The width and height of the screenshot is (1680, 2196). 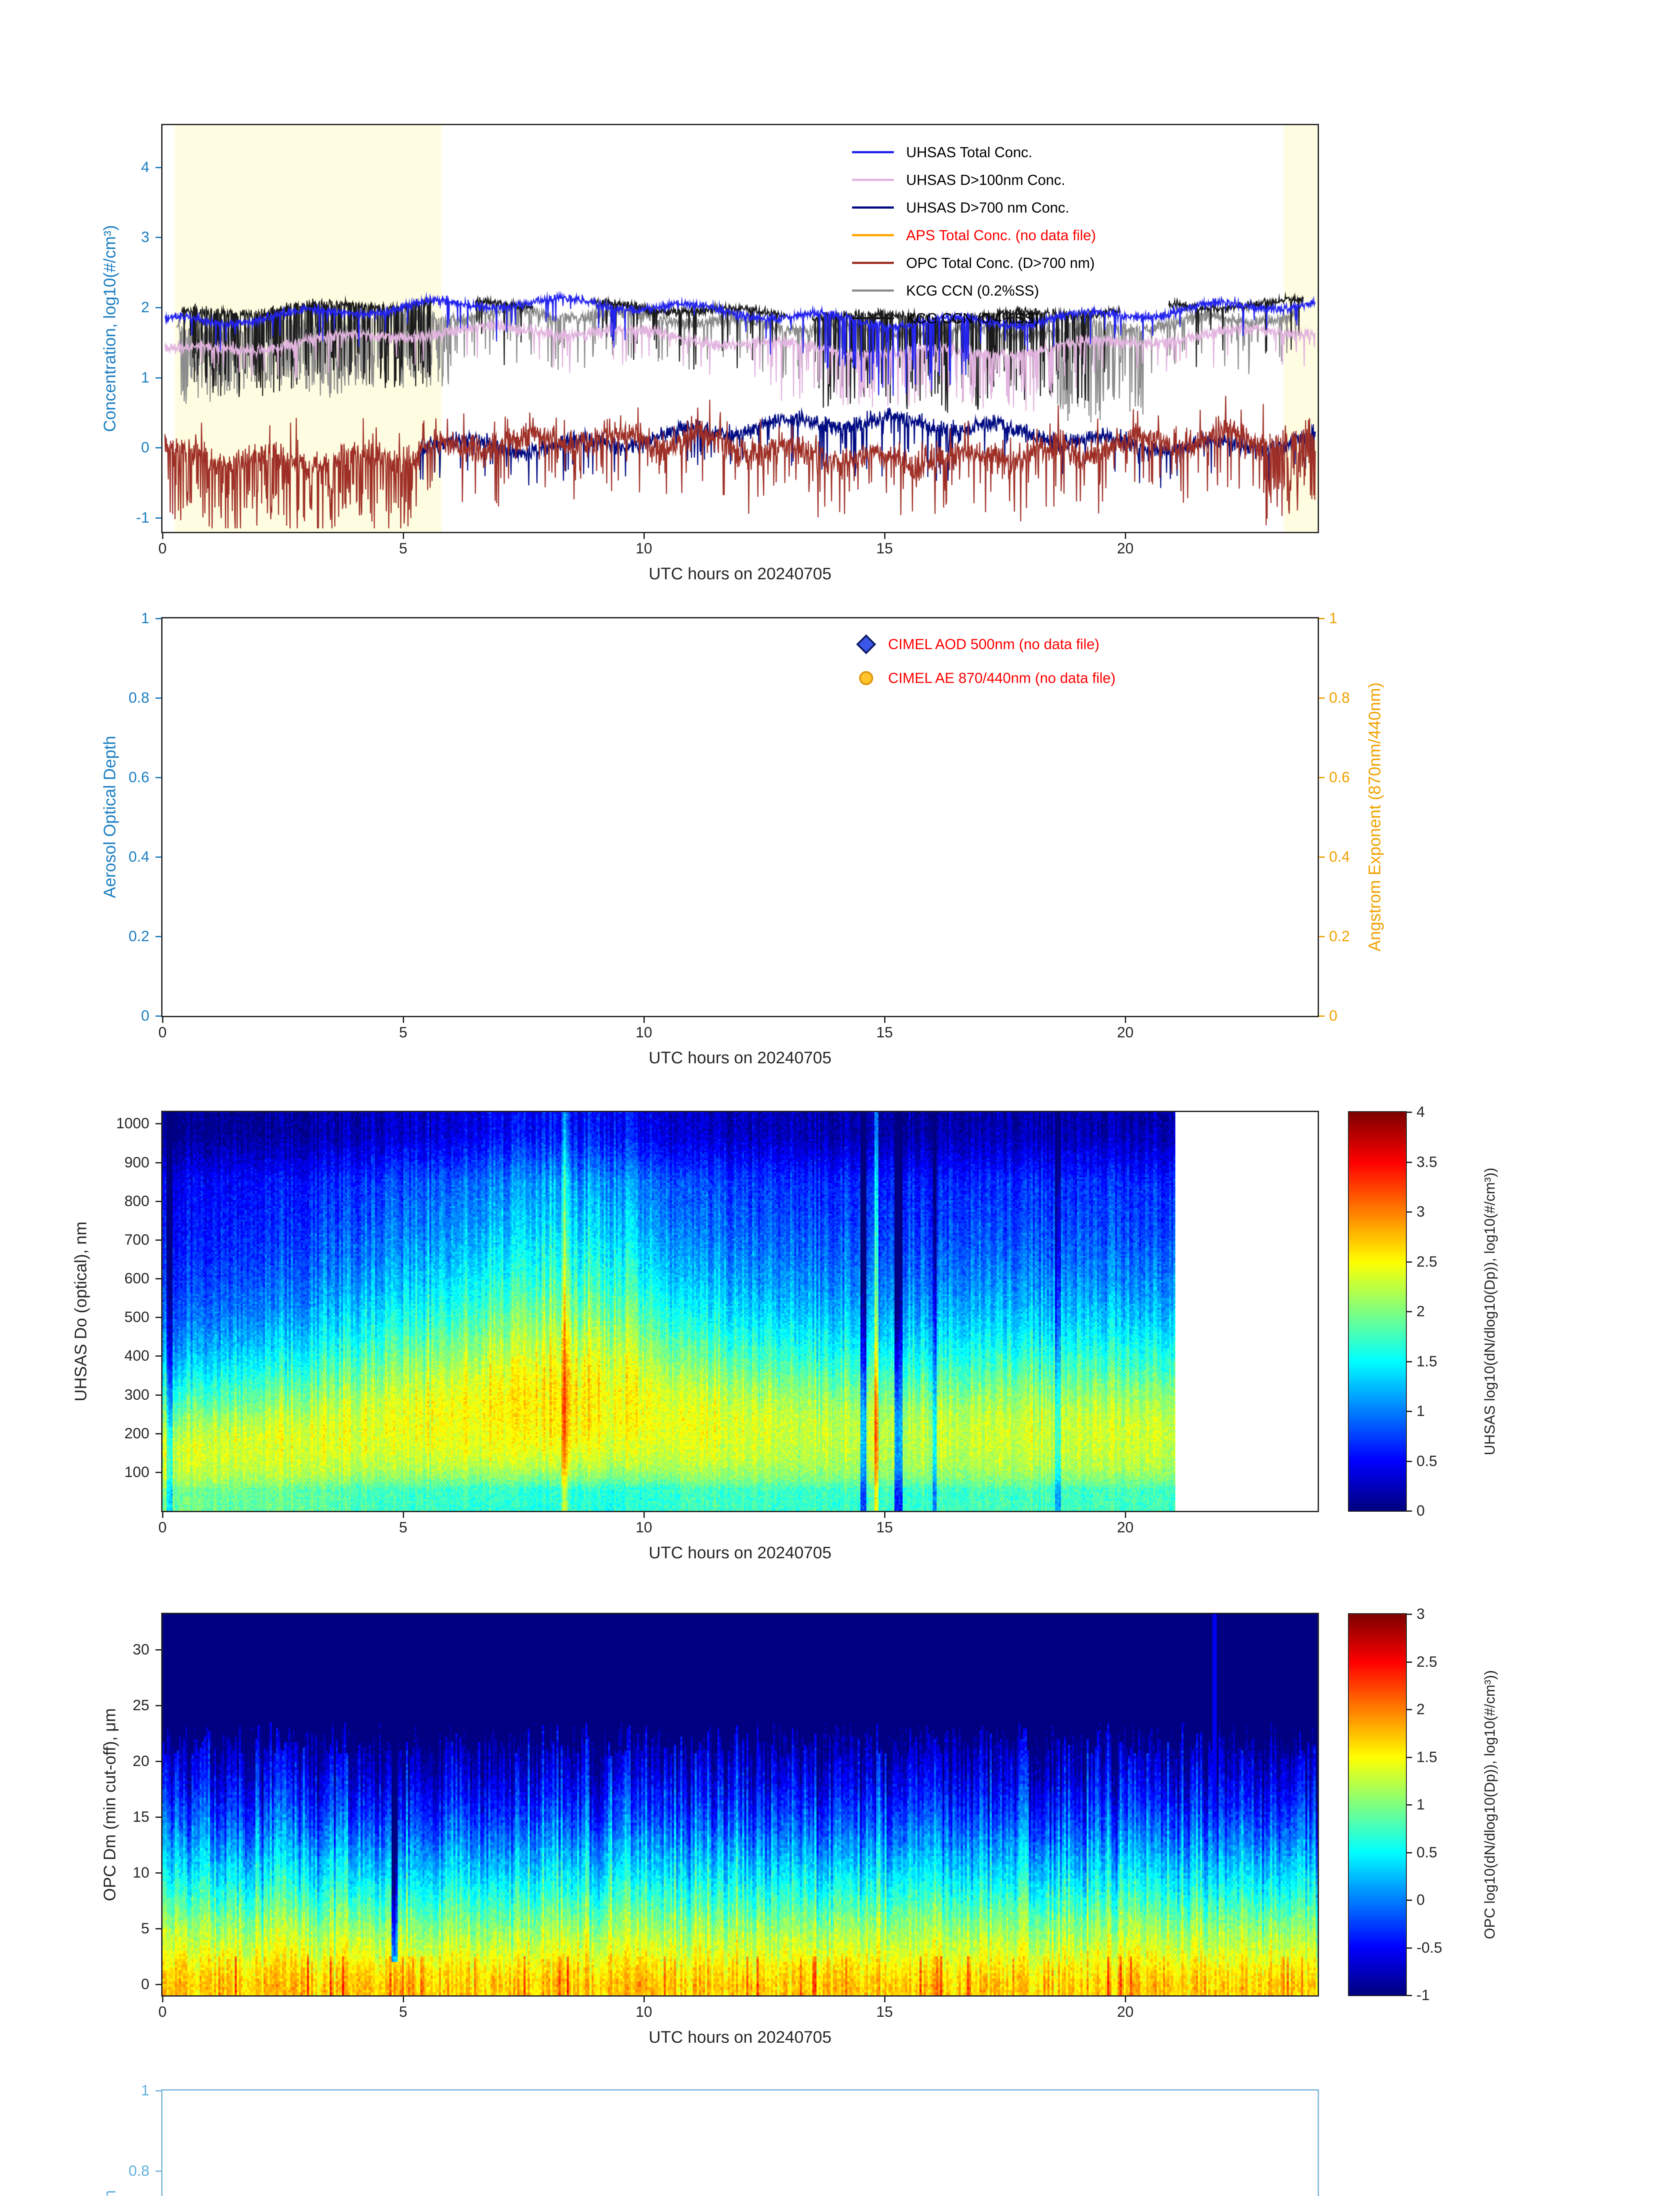 What do you see at coordinates (141, 1762) in the screenshot?
I see `y-tick-label: 20` at bounding box center [141, 1762].